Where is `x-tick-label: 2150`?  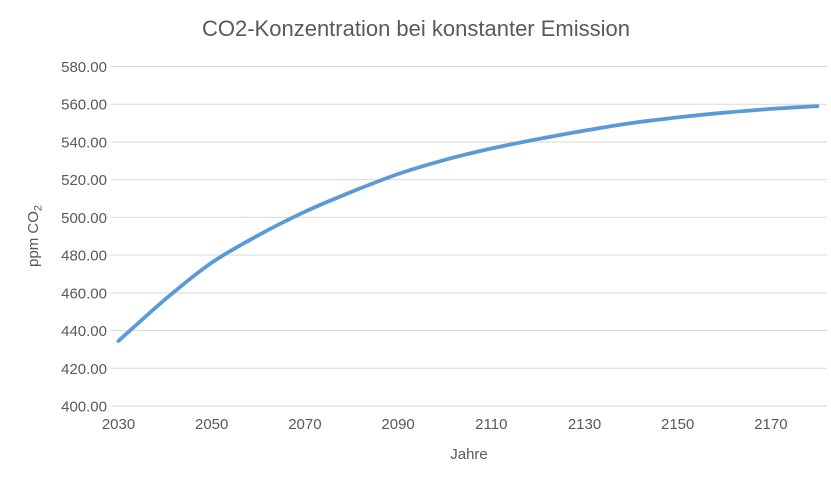 x-tick-label: 2150 is located at coordinates (677, 424).